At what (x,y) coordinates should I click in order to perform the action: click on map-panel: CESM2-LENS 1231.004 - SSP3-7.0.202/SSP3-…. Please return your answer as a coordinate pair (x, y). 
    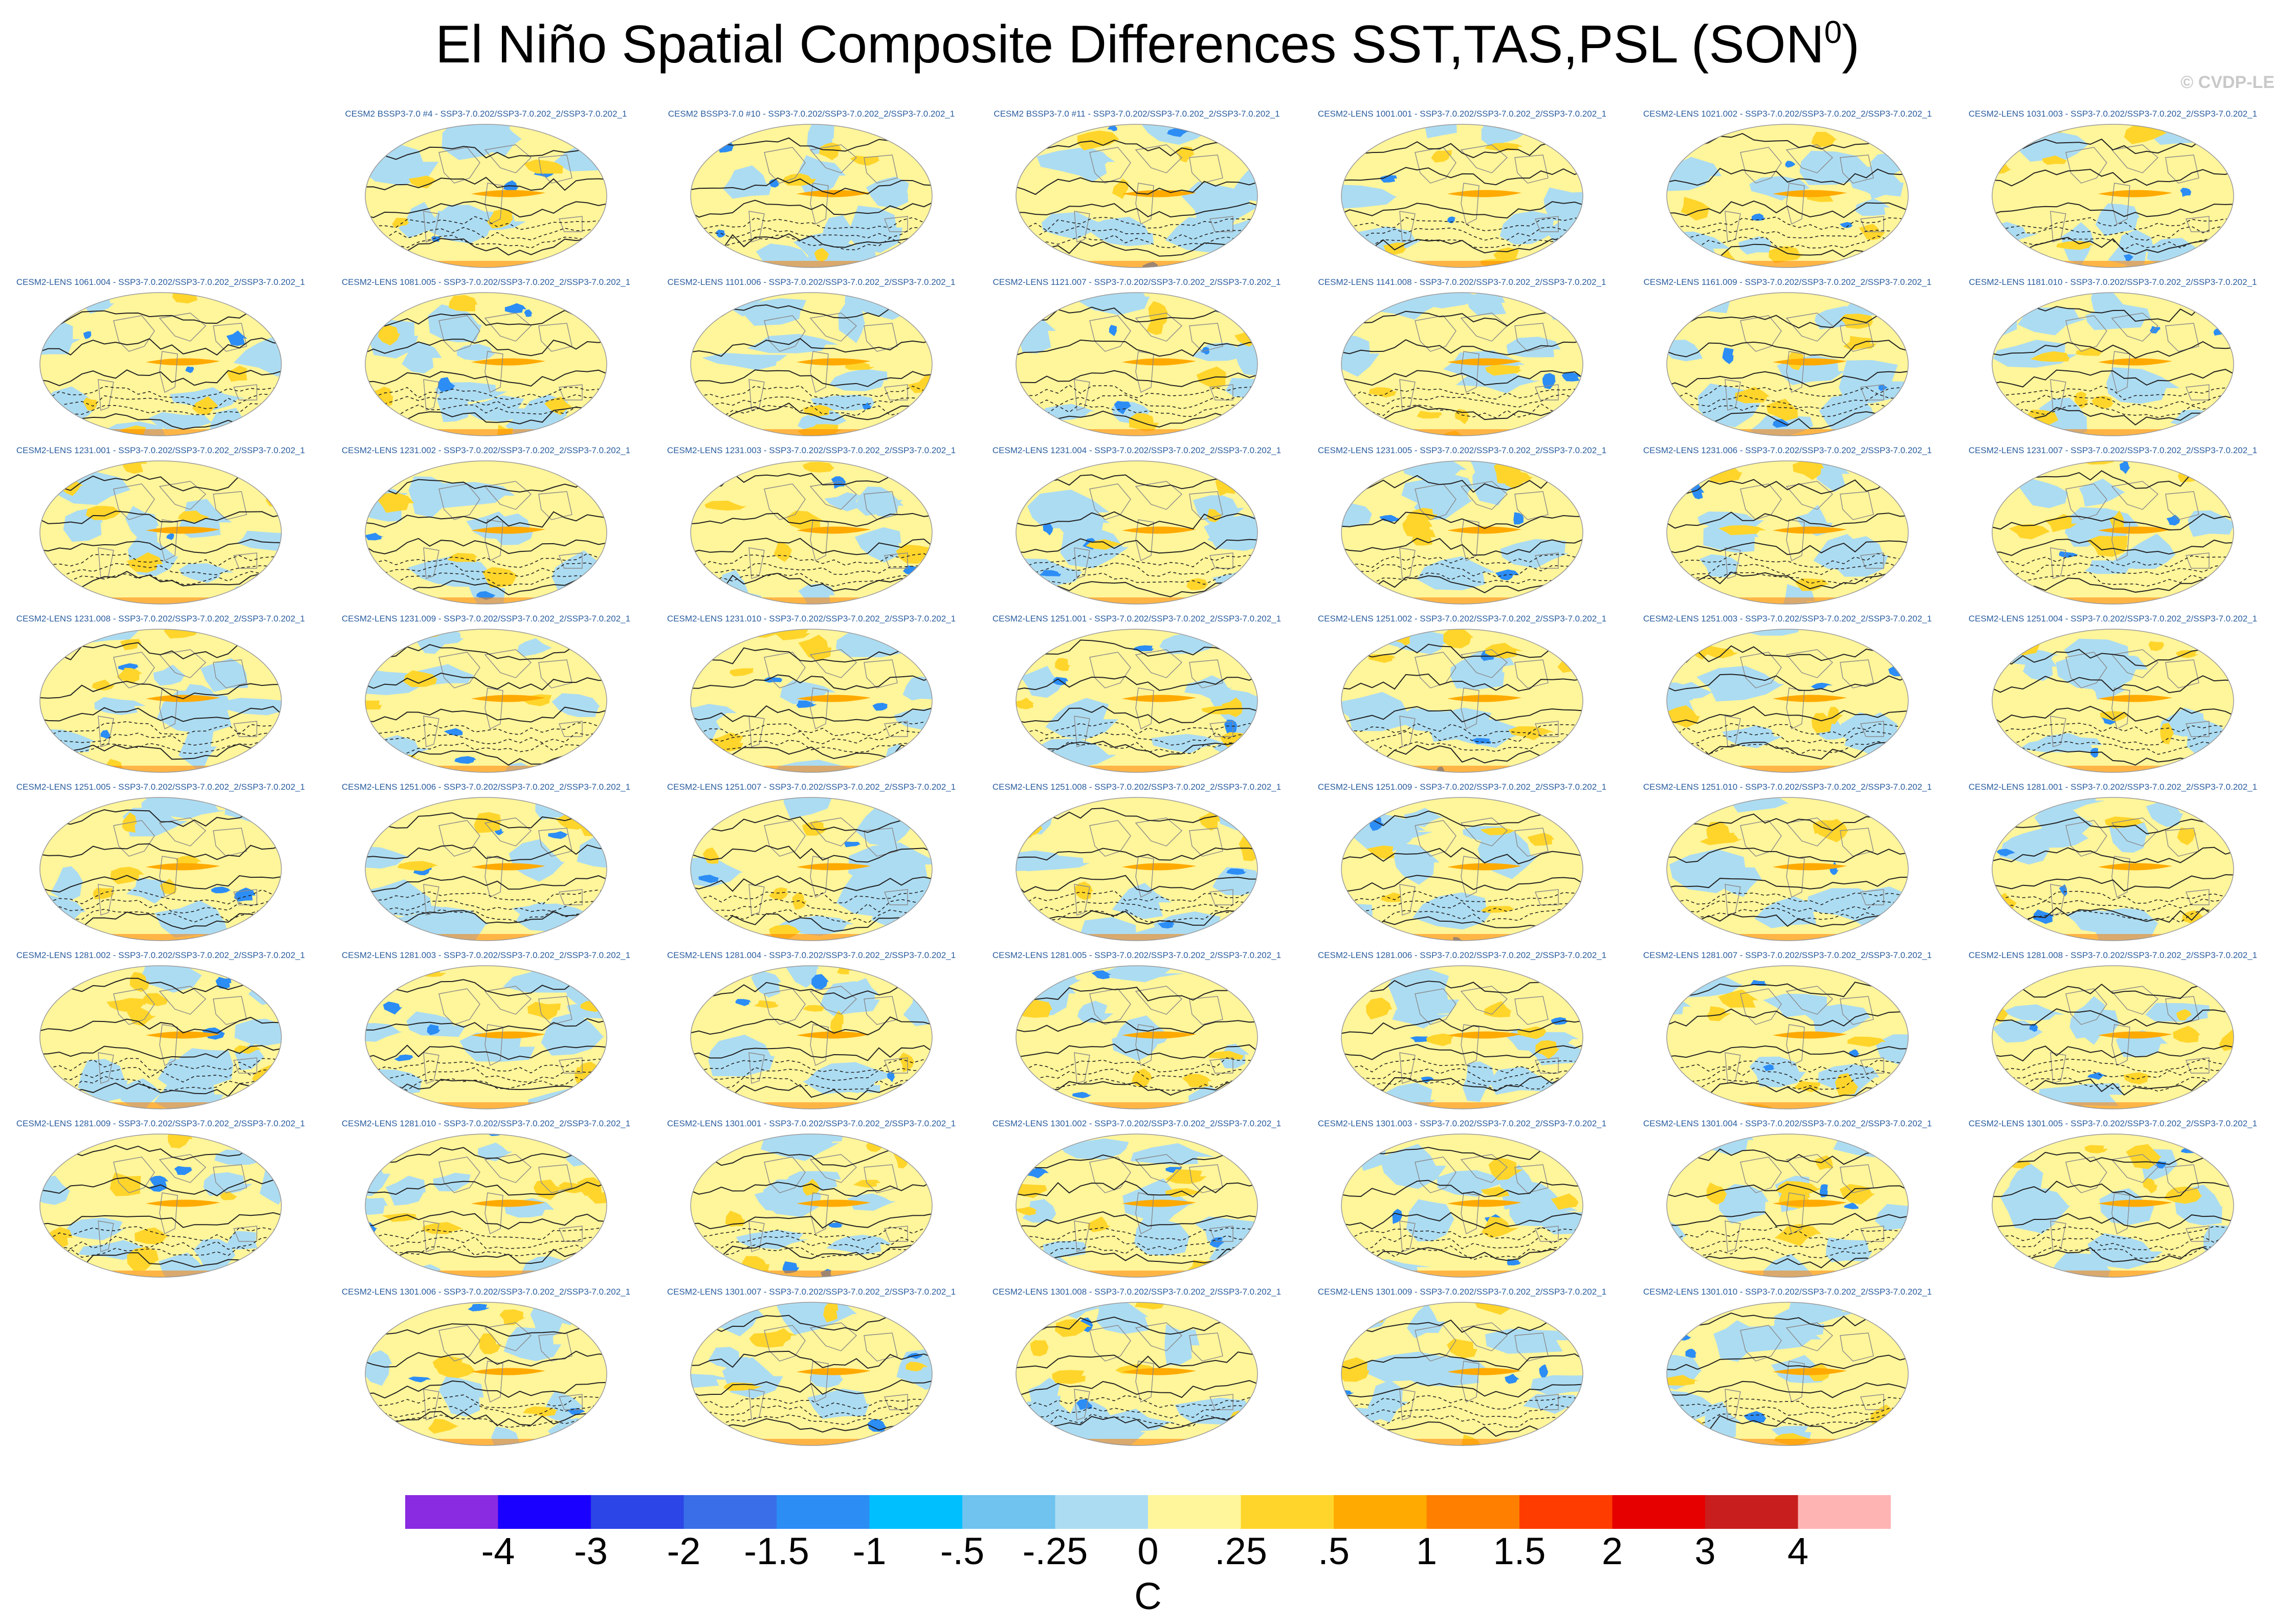
    Looking at the image, I should click on (1137, 529).